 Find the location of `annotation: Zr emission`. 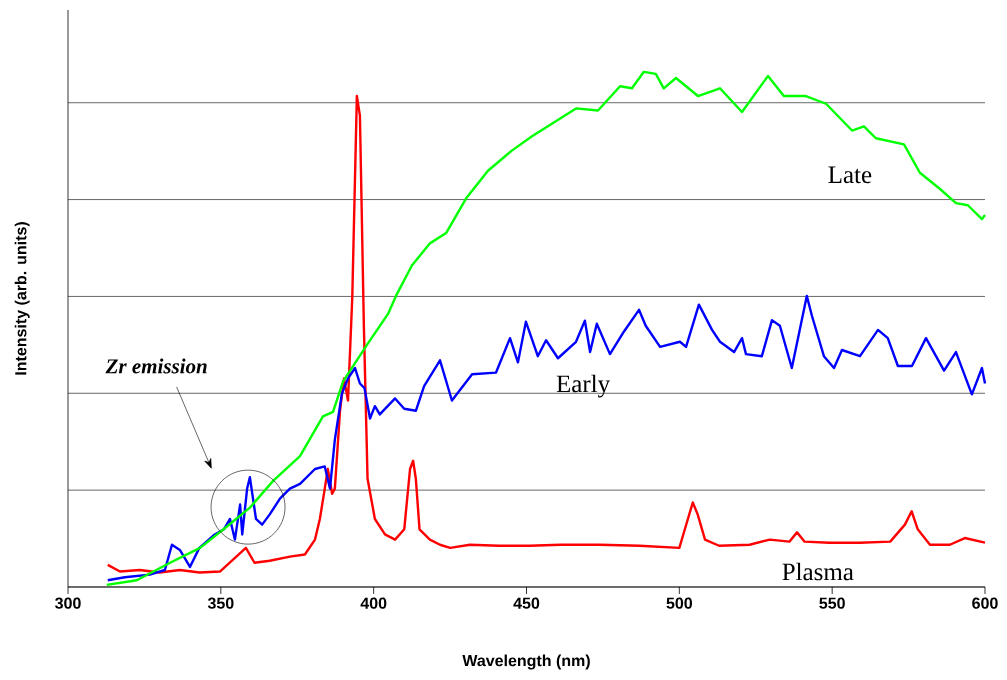

annotation: Zr emission is located at coordinates (156, 366).